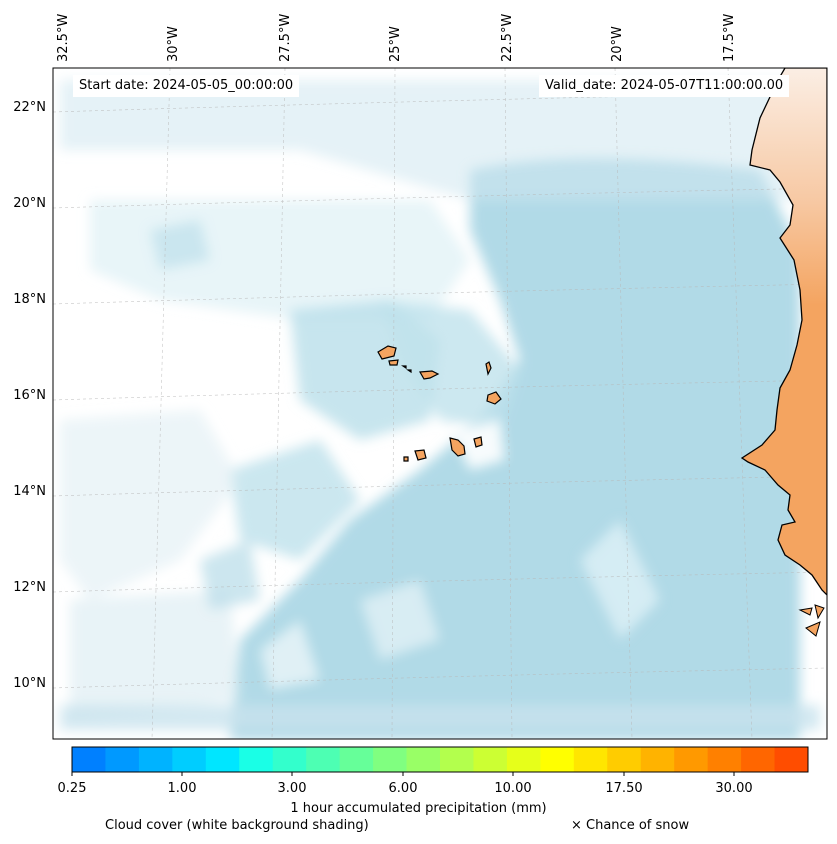 The image size is (837, 844). I want to click on lat-label-14n: 14°N, so click(29, 491).